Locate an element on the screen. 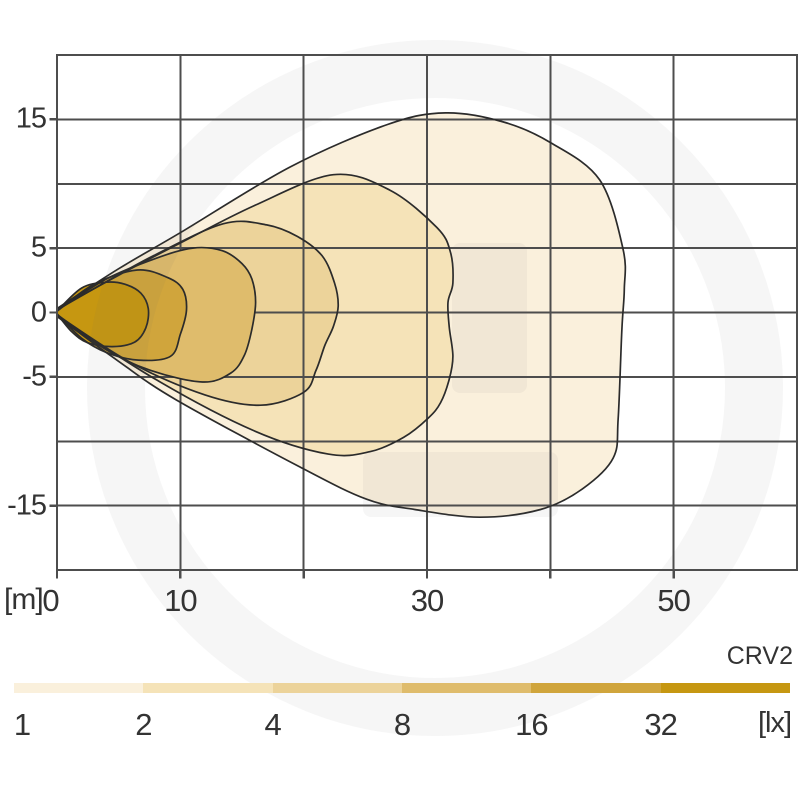 This screenshot has height=800, width=800. legend-color-scale is located at coordinates (402, 688).